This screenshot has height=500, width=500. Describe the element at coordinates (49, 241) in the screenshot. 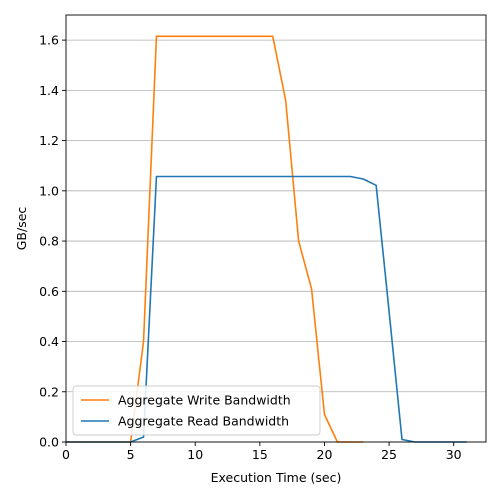

I see `y-tick-label-4: 0.8` at that location.